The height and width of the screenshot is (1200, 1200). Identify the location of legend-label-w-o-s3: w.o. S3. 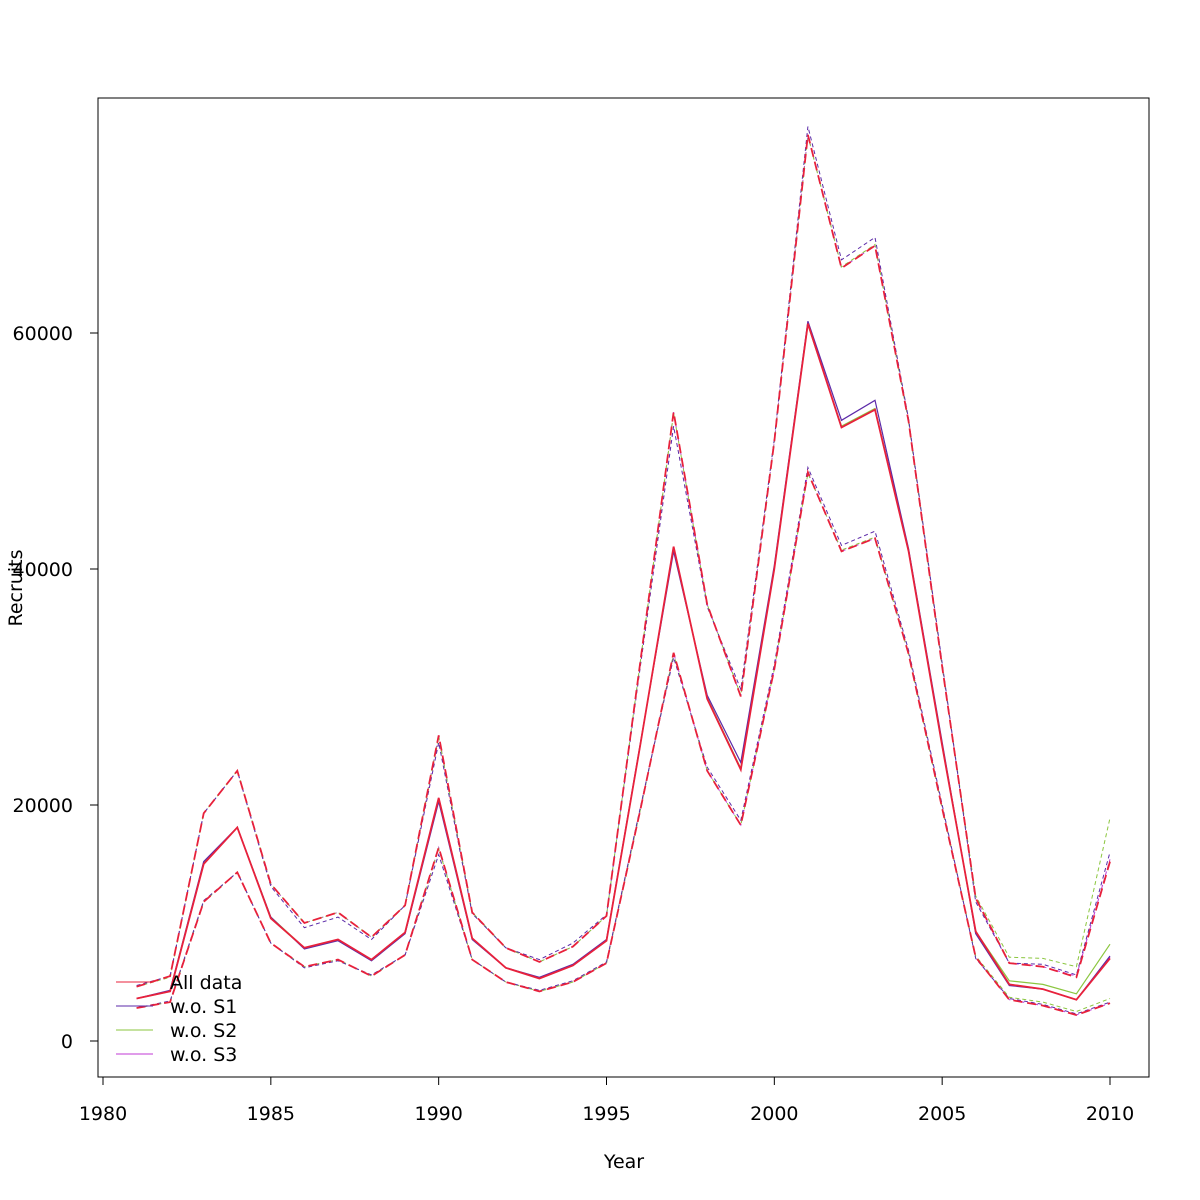
(203, 1055).